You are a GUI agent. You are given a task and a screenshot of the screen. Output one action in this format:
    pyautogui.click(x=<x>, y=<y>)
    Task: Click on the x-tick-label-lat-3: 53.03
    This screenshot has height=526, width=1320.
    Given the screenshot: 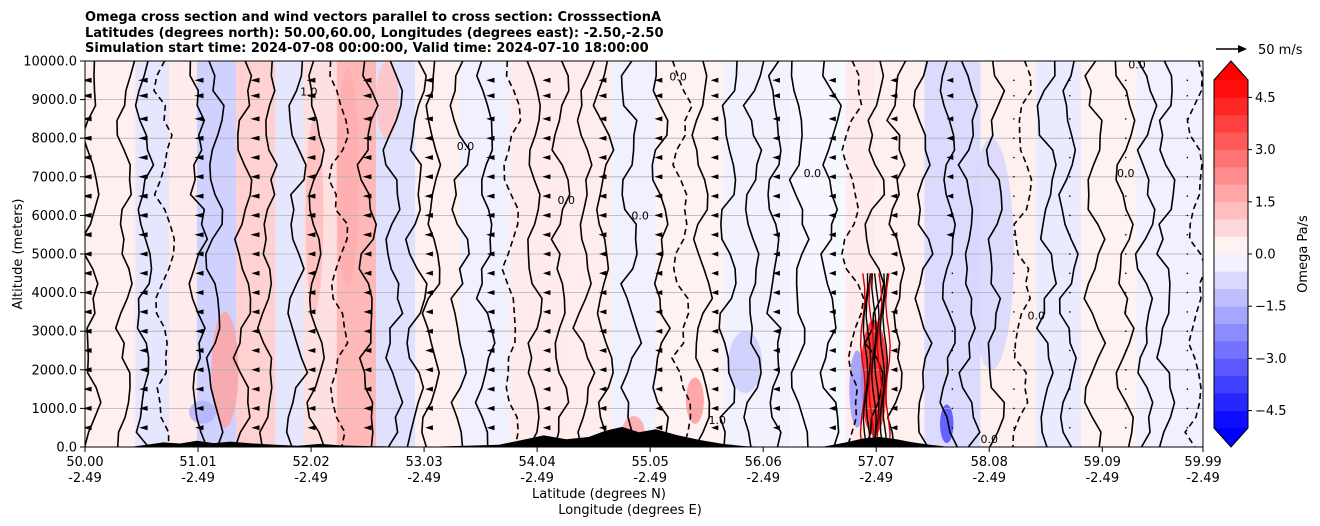 What is the action you would take?
    pyautogui.click(x=423, y=462)
    